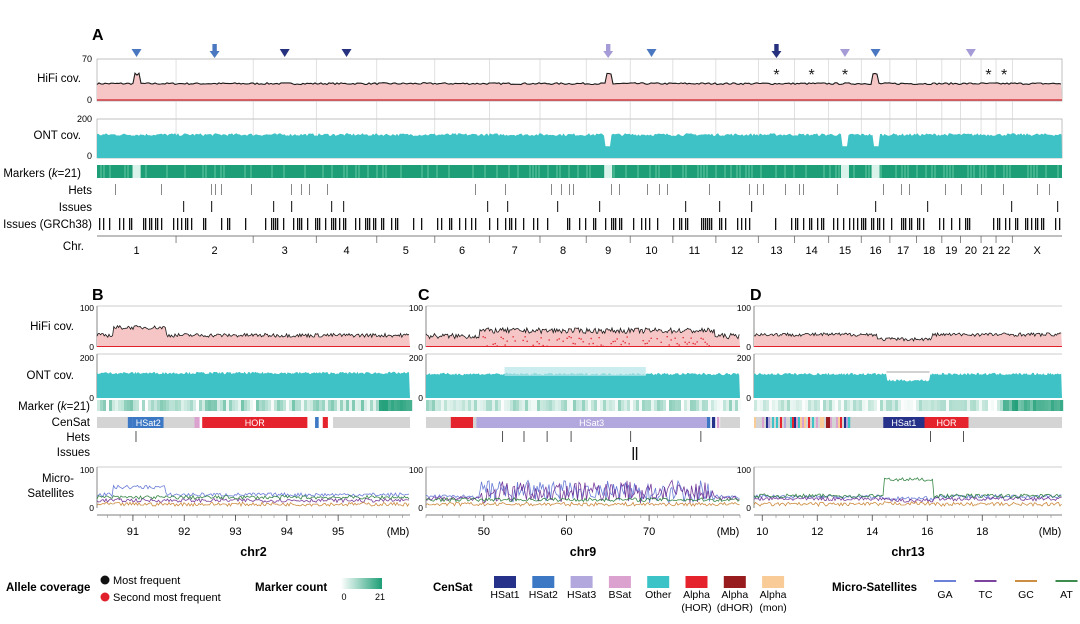 Image resolution: width=1080 pixels, height=624 pixels. Describe the element at coordinates (80, 191) in the screenshot. I see `hets-track-label: Hets` at that location.